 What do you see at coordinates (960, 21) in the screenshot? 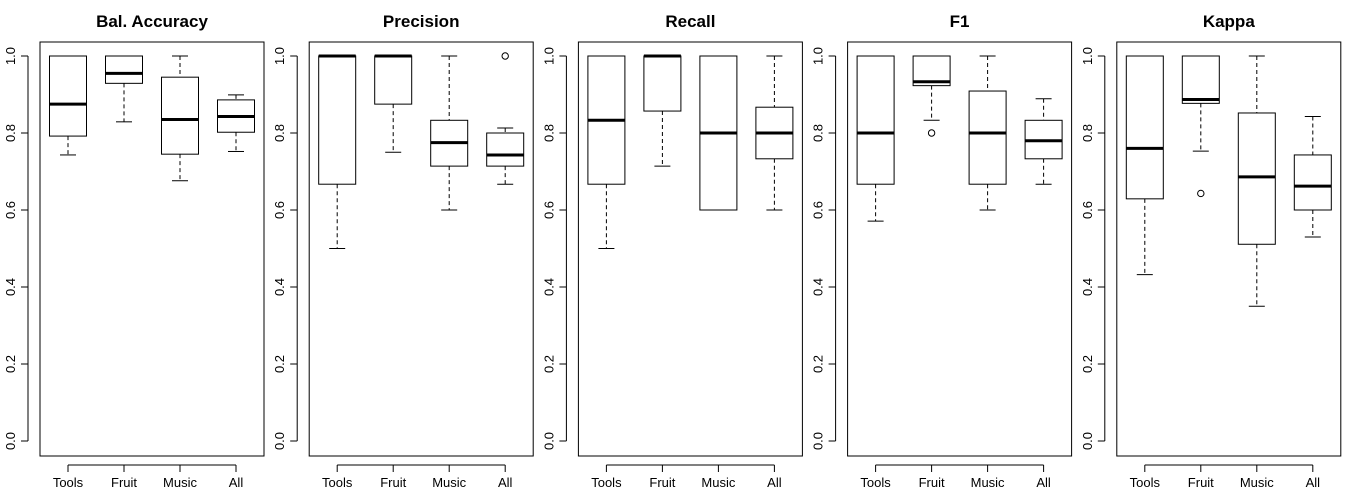
I see `panel-title: F1` at bounding box center [960, 21].